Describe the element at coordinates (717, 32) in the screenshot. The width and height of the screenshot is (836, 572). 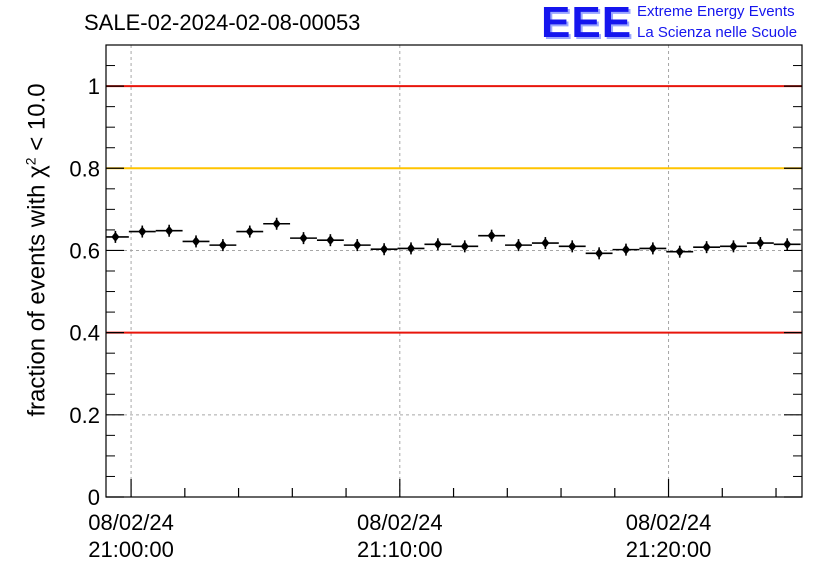
I see `logo-line-2: La Scienza nelle Scuole` at that location.